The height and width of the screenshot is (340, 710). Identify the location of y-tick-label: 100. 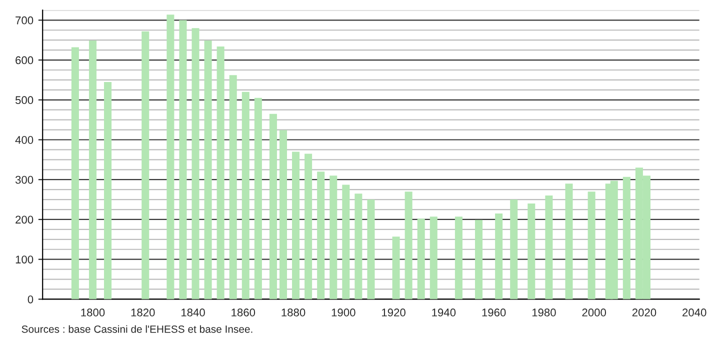
(25, 260).